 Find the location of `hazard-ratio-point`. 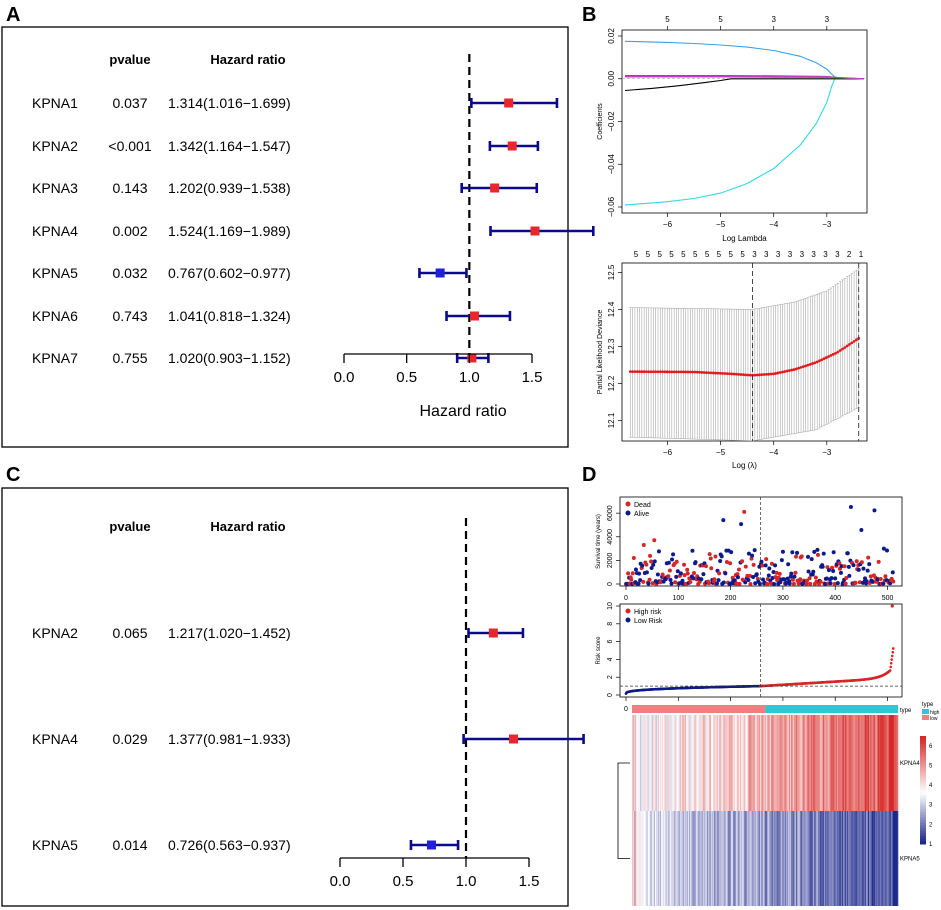

hazard-ratio-point is located at coordinates (514, 739).